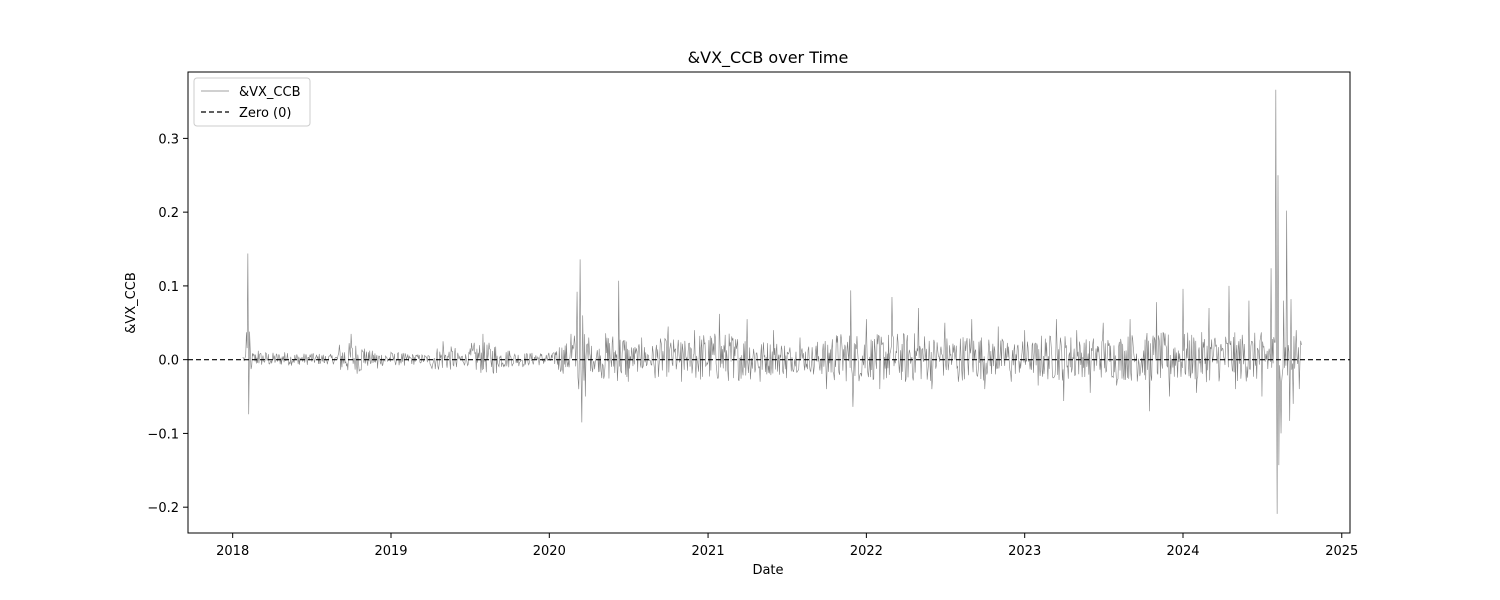 The image size is (1500, 600). I want to click on x-axis: 2018 2019 2020 2021 2022 2023 2024 2025, so click(787, 546).